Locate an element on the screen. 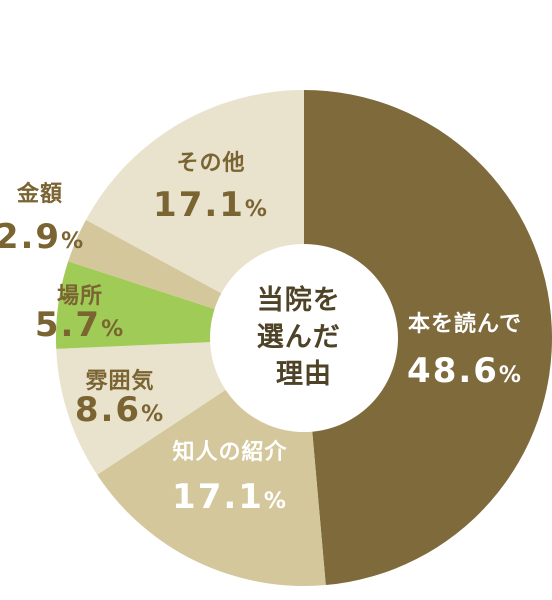 This screenshot has height=600, width=552. slice-value-1: 48.6% is located at coordinates (465, 371).